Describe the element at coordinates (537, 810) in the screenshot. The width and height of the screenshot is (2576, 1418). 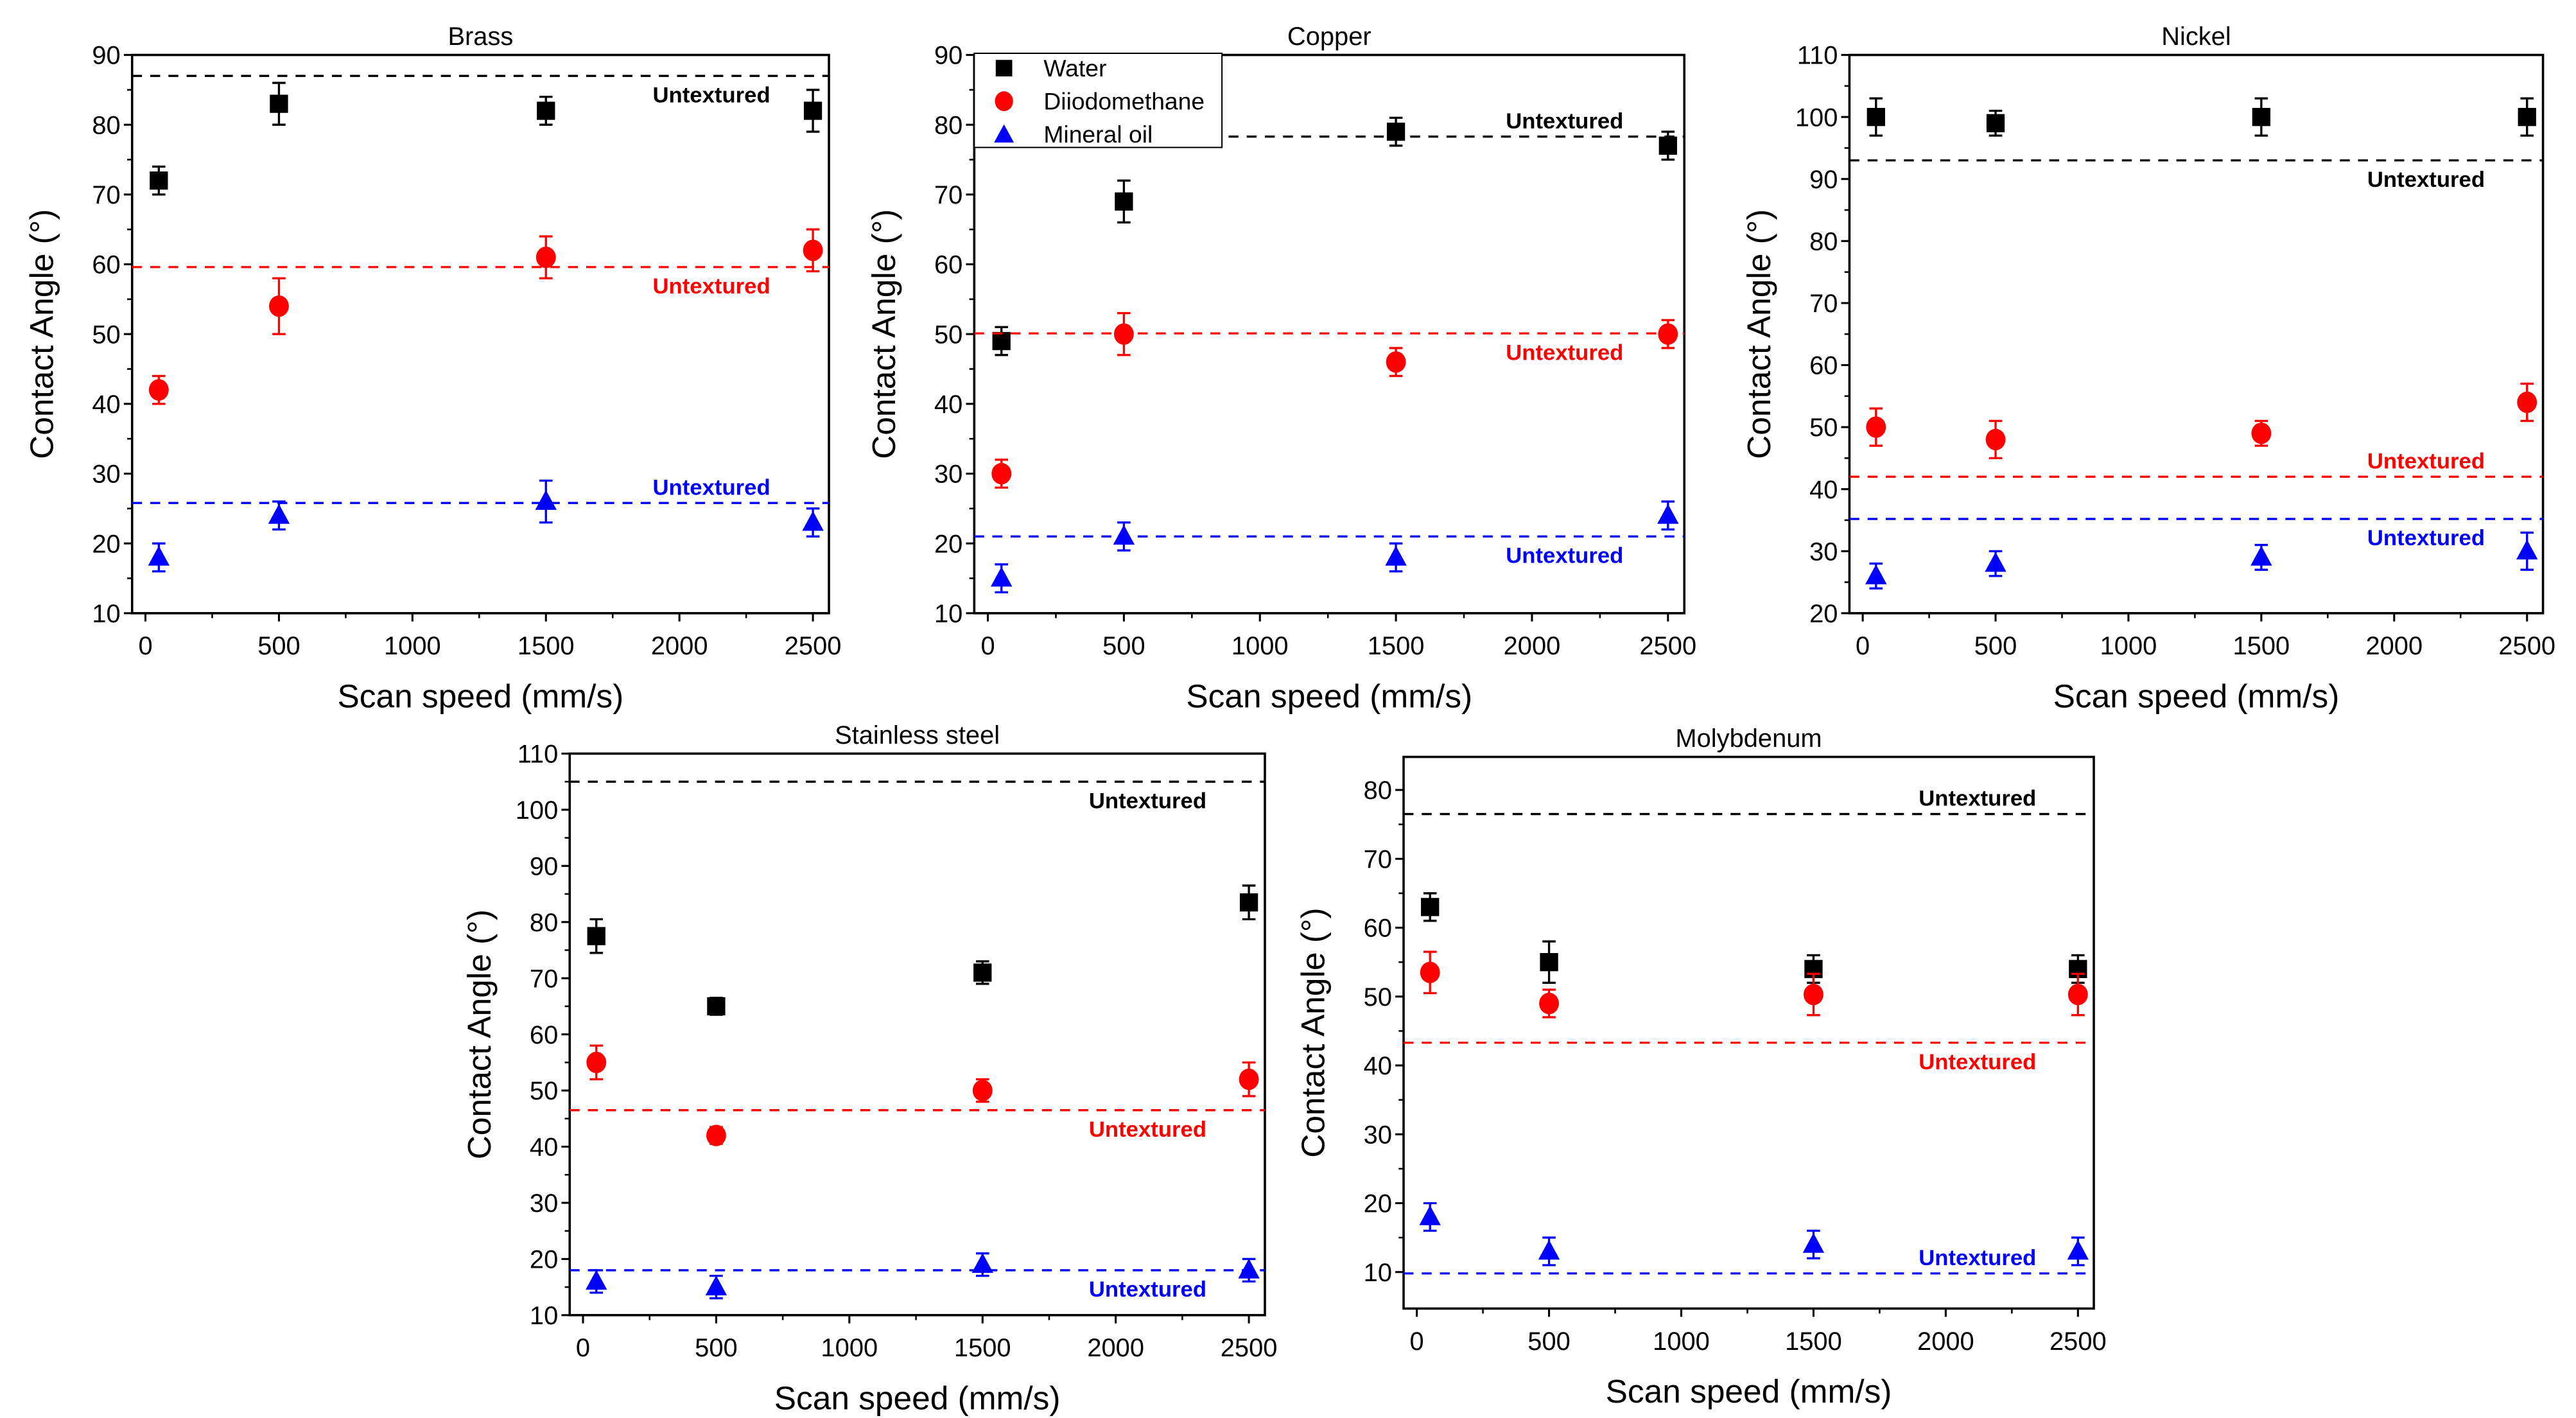
I see `y-tick-label: 100` at that location.